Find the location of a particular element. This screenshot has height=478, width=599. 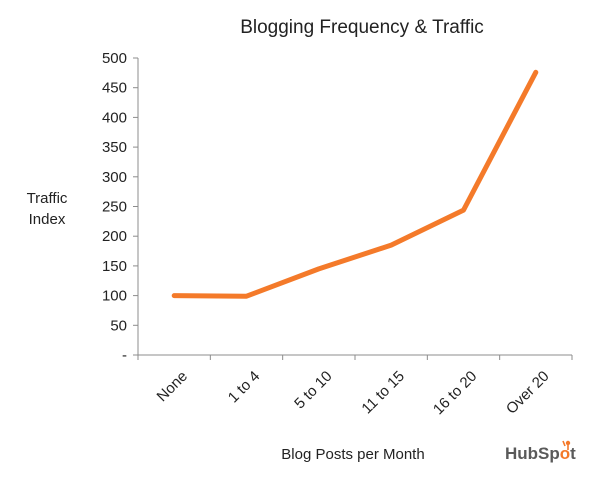

x-axis: None 1 to 4 5 to 10 11 to 15 16 to 20 Over 20 is located at coordinates (355, 386).